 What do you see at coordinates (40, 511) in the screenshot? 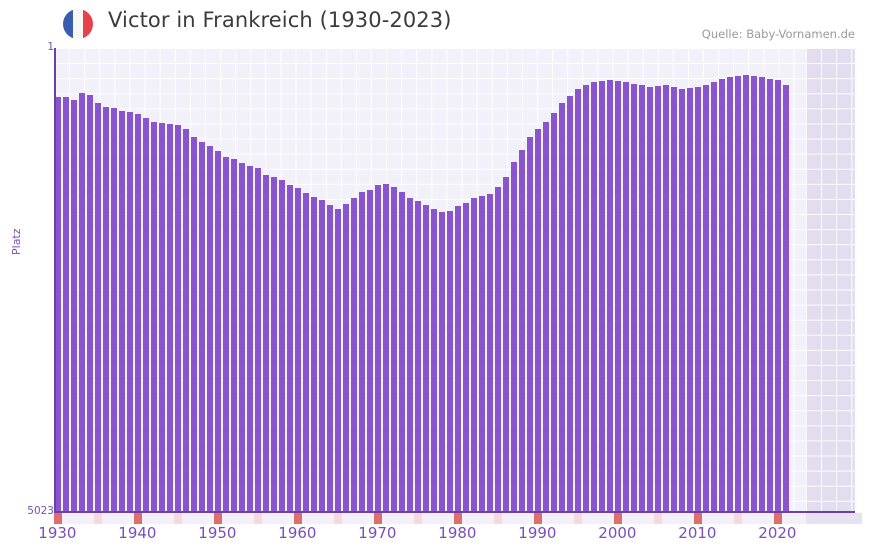
I see `y-axis-bottom-label: 5023` at bounding box center [40, 511].